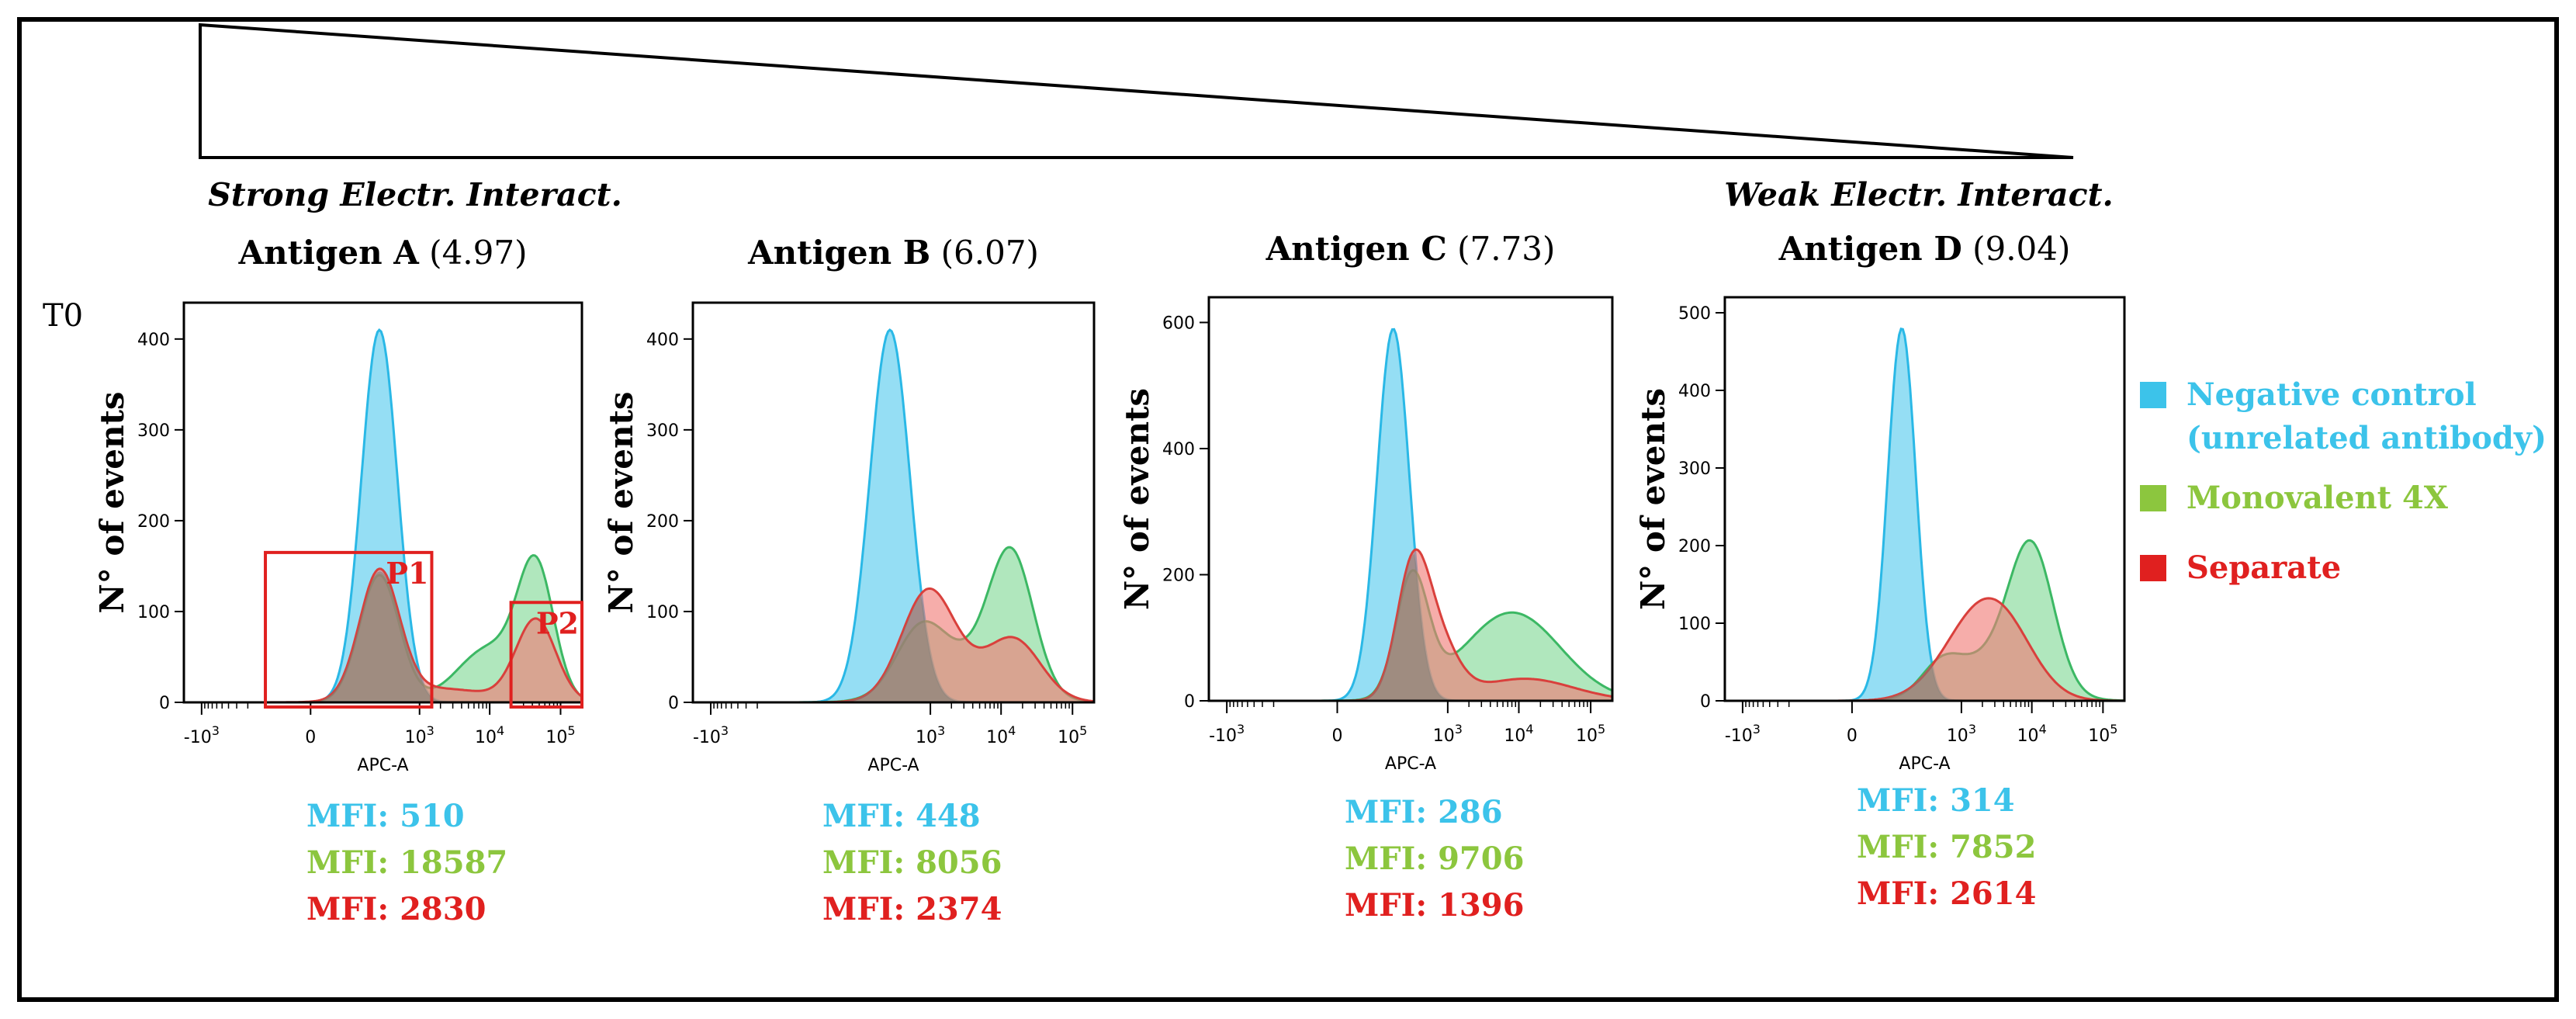 This screenshot has height=1019, width=2576. What do you see at coordinates (901, 816) in the screenshot?
I see `mfi-label: MFI: 448` at bounding box center [901, 816].